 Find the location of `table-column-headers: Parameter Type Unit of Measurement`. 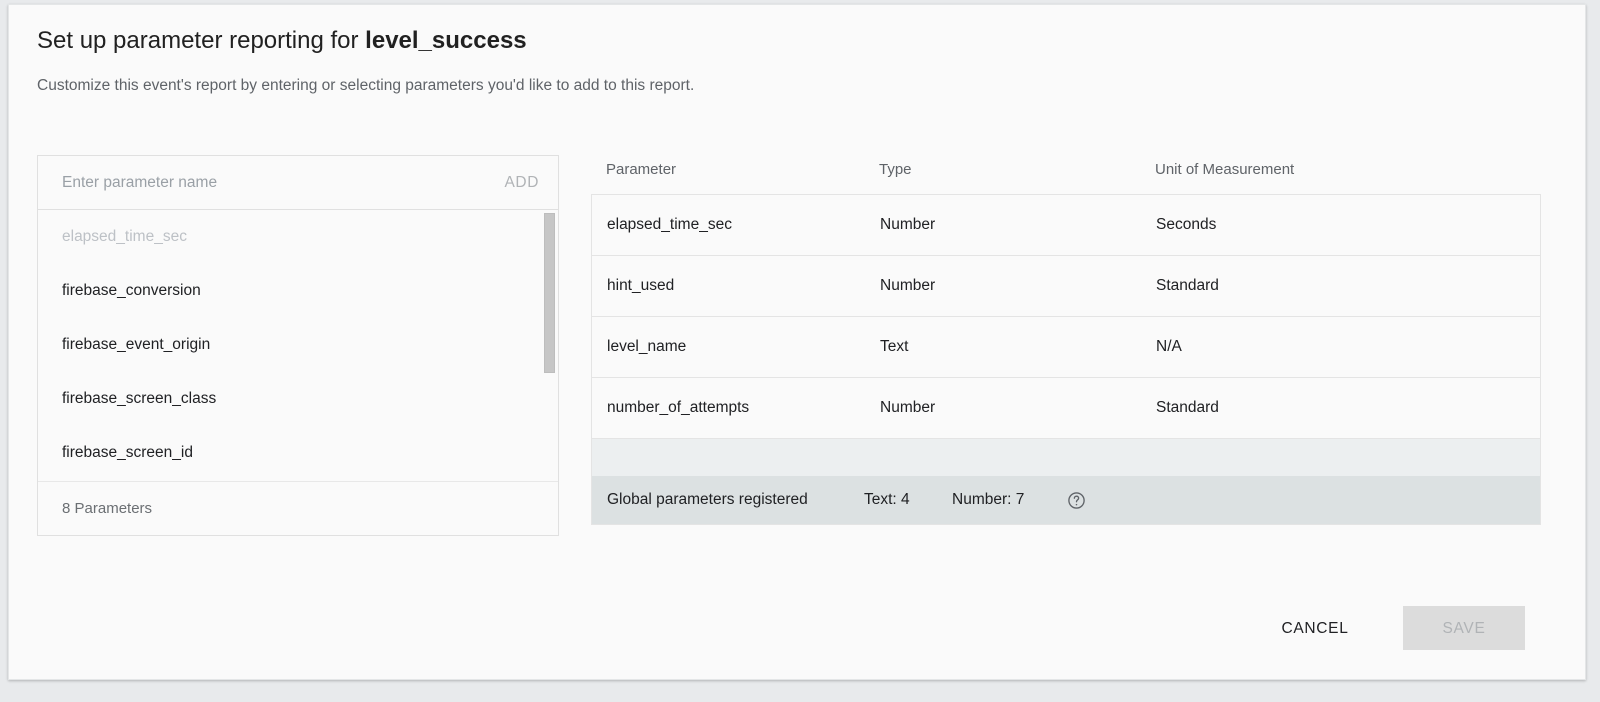

table-column-headers: Parameter Type Unit of Measurement is located at coordinates (1070, 173).